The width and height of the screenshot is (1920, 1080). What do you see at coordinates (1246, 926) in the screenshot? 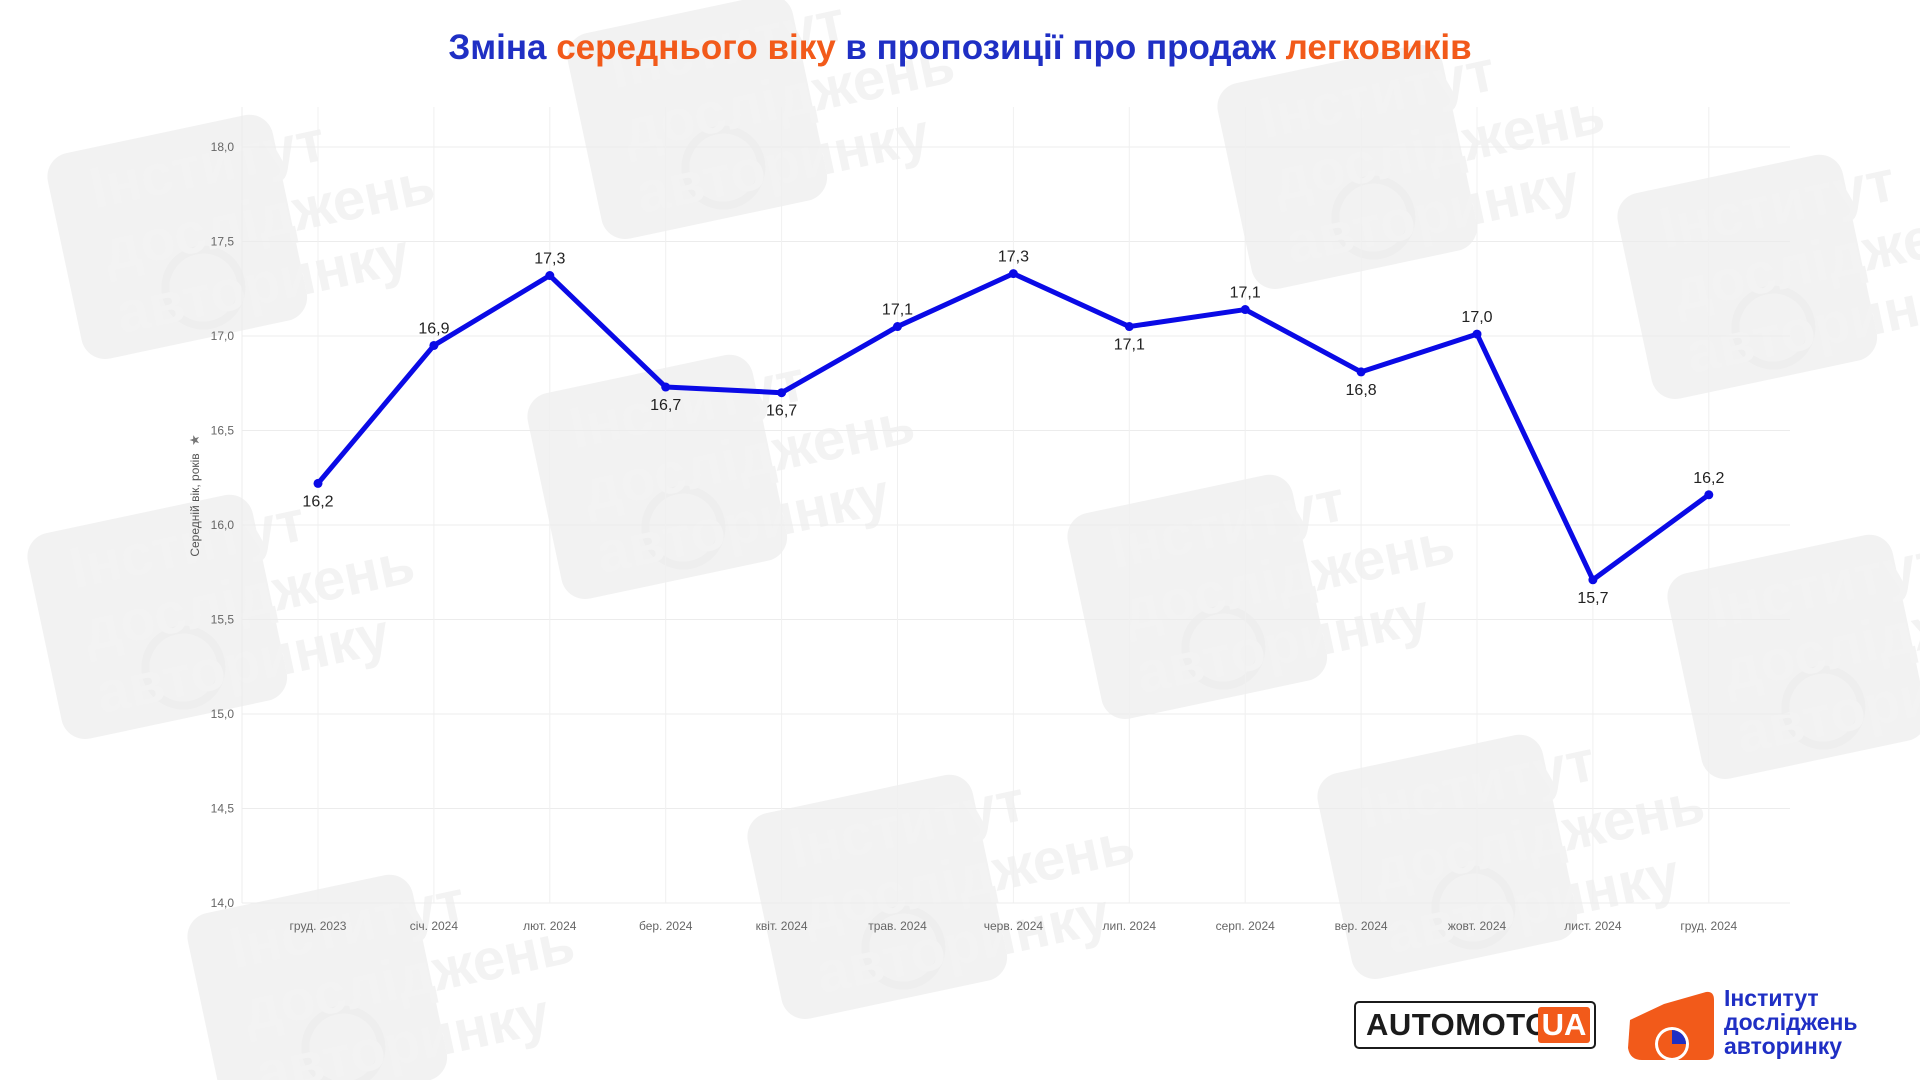
I see `x-tick-label: серп. 2024` at bounding box center [1246, 926].